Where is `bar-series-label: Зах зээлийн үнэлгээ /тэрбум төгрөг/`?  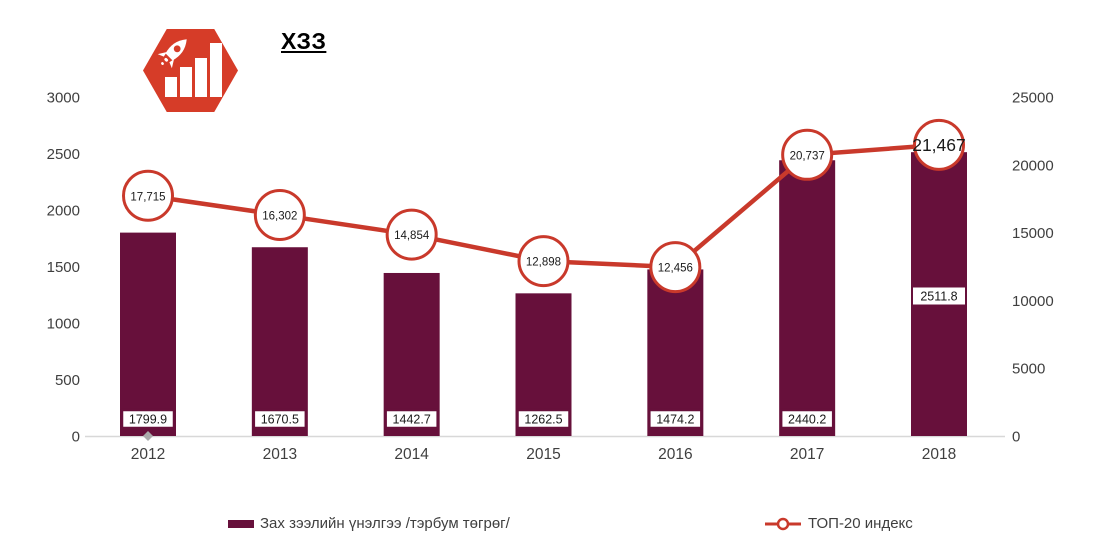 bar-series-label: Зах зээлийн үнэлгээ /тэрбум төгрөг/ is located at coordinates (385, 523).